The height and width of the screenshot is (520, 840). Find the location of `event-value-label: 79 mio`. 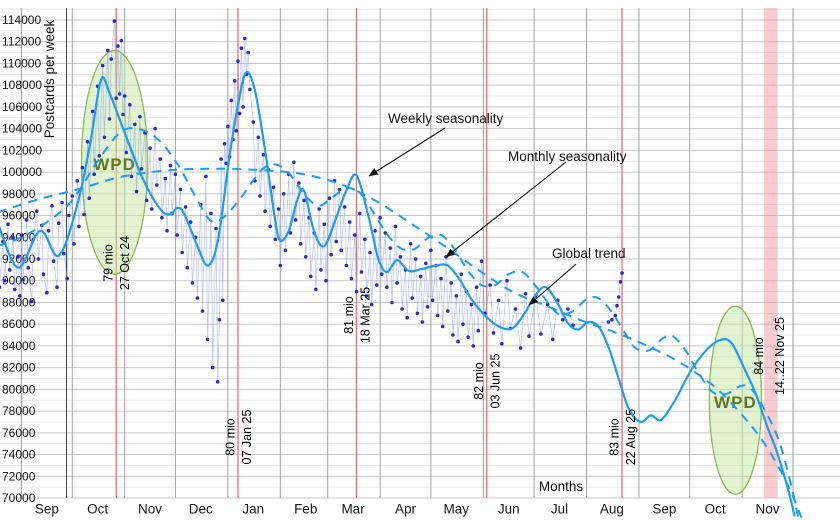

event-value-label: 79 mio is located at coordinates (109, 263).